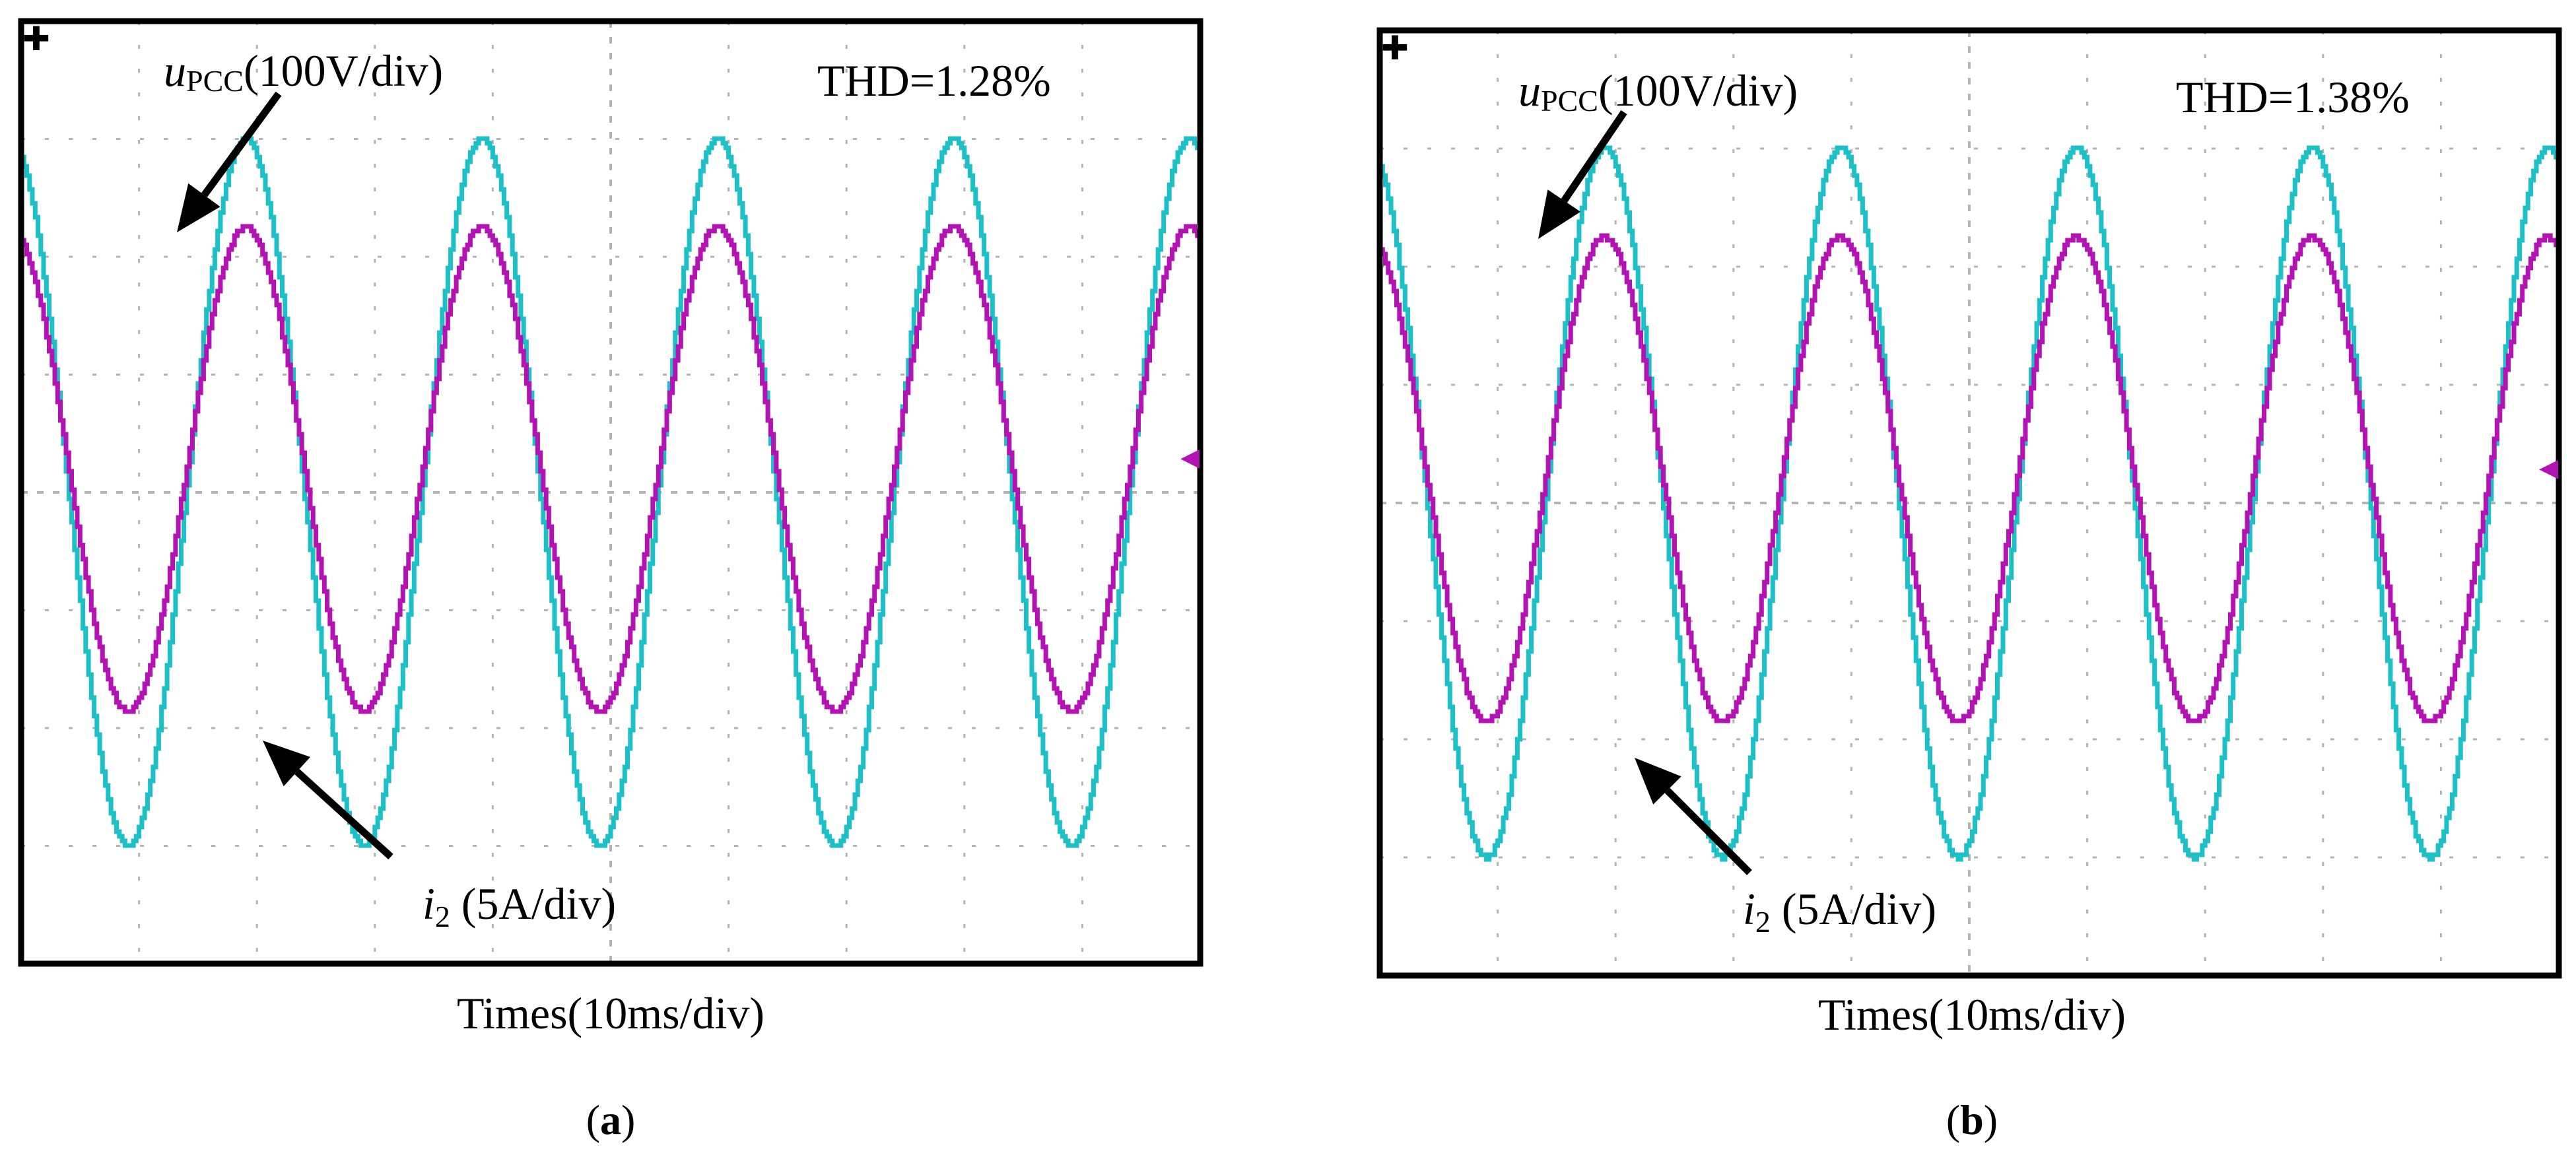 Image resolution: width=2576 pixels, height=1165 pixels. Describe the element at coordinates (344, 71) in the screenshot. I see `panel-a-voltage-scale: (100V/div)` at that location.